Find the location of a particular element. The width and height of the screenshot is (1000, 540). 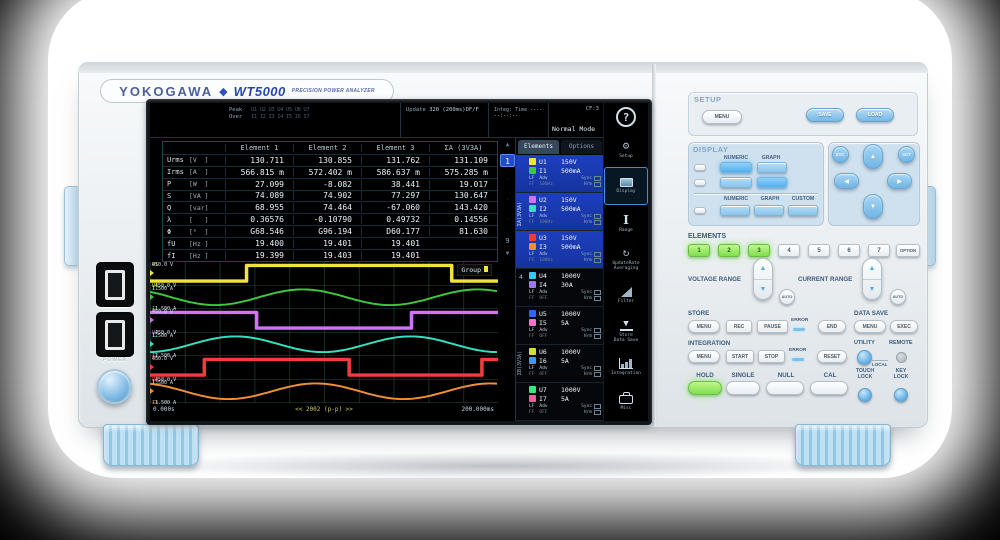

exec-button: EXEC is located at coordinates (904, 326).